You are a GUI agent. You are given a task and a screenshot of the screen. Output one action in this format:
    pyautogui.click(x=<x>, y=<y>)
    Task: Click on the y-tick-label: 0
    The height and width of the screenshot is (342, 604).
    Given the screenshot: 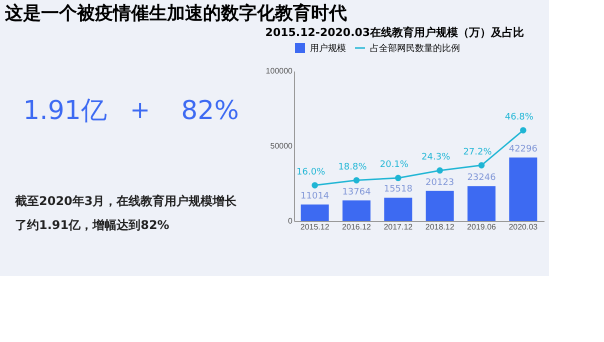 What is the action you would take?
    pyautogui.click(x=291, y=221)
    